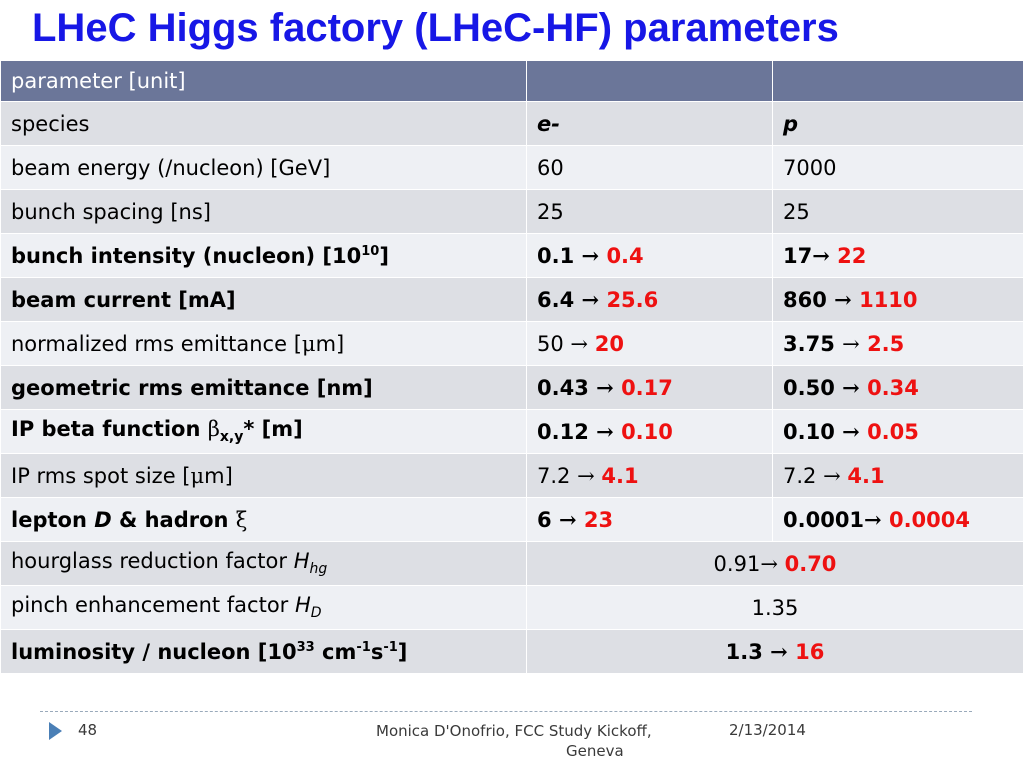 This screenshot has height=768, width=1024. What do you see at coordinates (898, 211) in the screenshot?
I see `proton-value: 25` at bounding box center [898, 211].